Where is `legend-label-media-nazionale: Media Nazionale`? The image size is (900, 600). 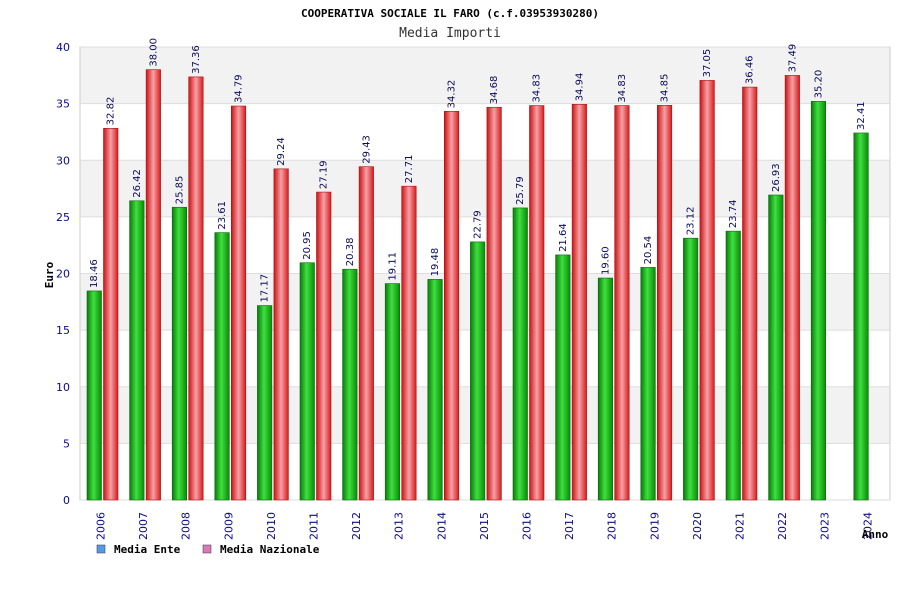
legend-label-media-nazionale: Media Nazionale is located at coordinates (270, 549).